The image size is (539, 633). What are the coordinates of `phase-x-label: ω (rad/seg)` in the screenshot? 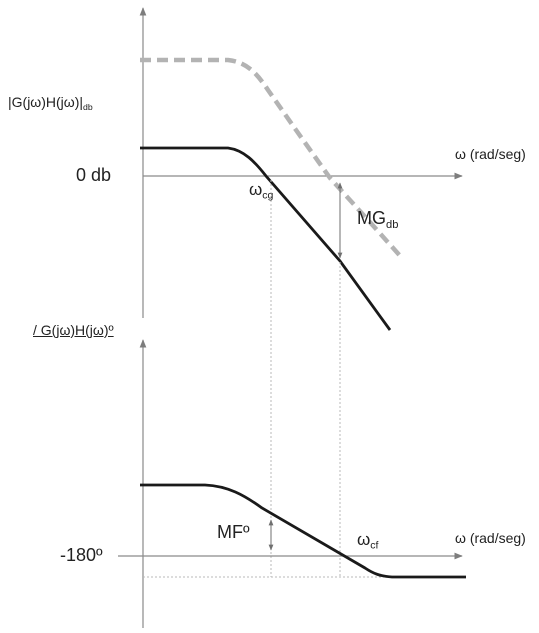 It's located at (490, 538).